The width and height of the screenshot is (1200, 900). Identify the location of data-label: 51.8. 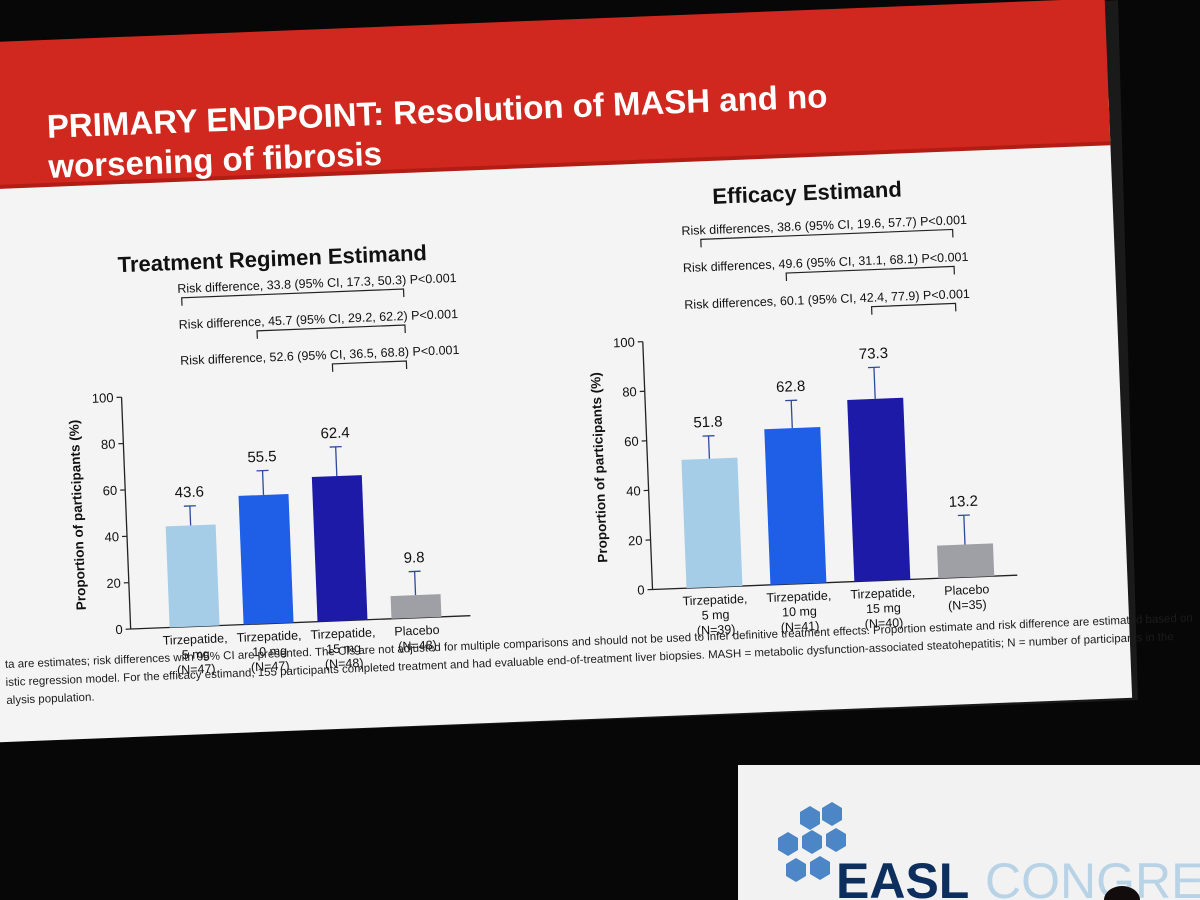
(708, 422).